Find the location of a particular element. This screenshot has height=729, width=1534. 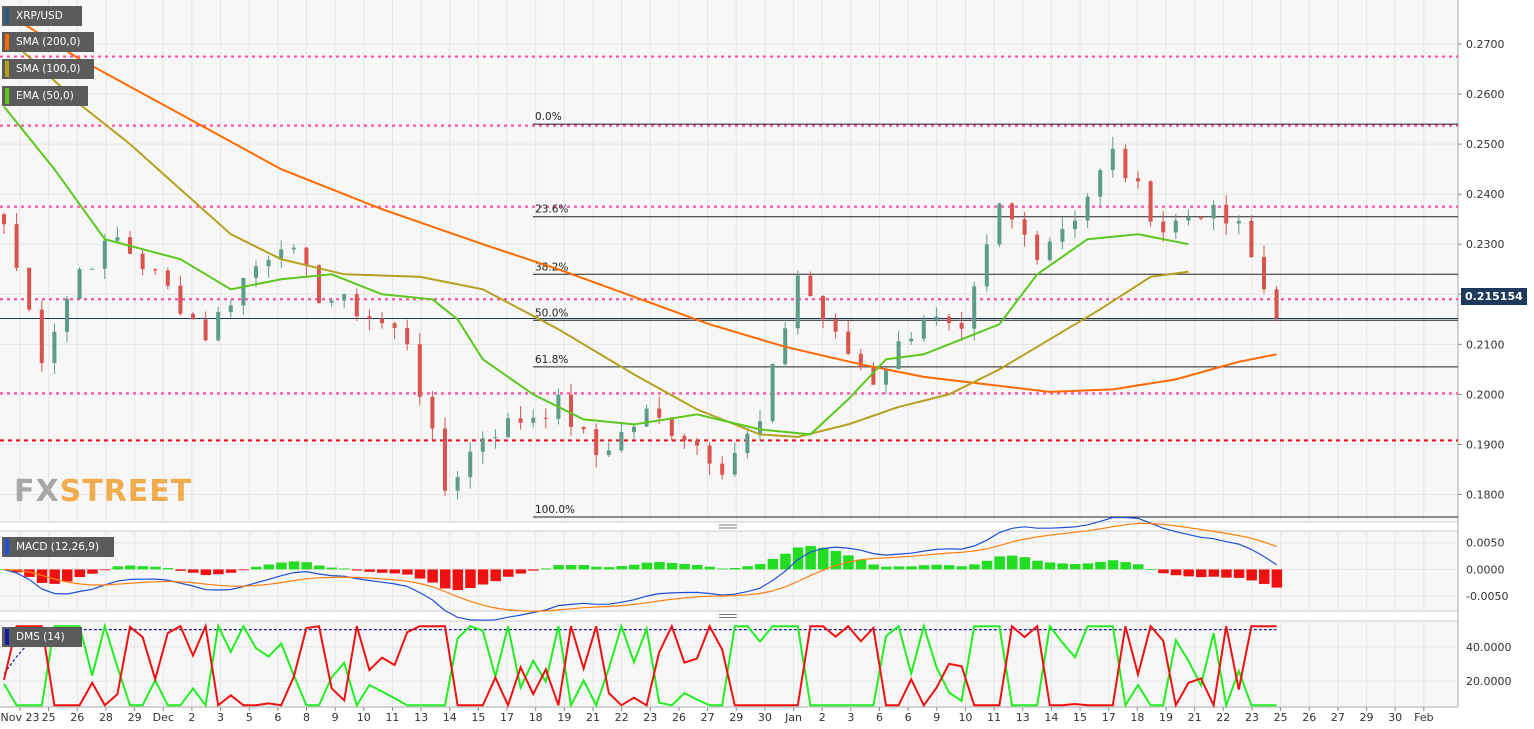

legend-sma100-label: SMA (100,0) is located at coordinates (48, 69).